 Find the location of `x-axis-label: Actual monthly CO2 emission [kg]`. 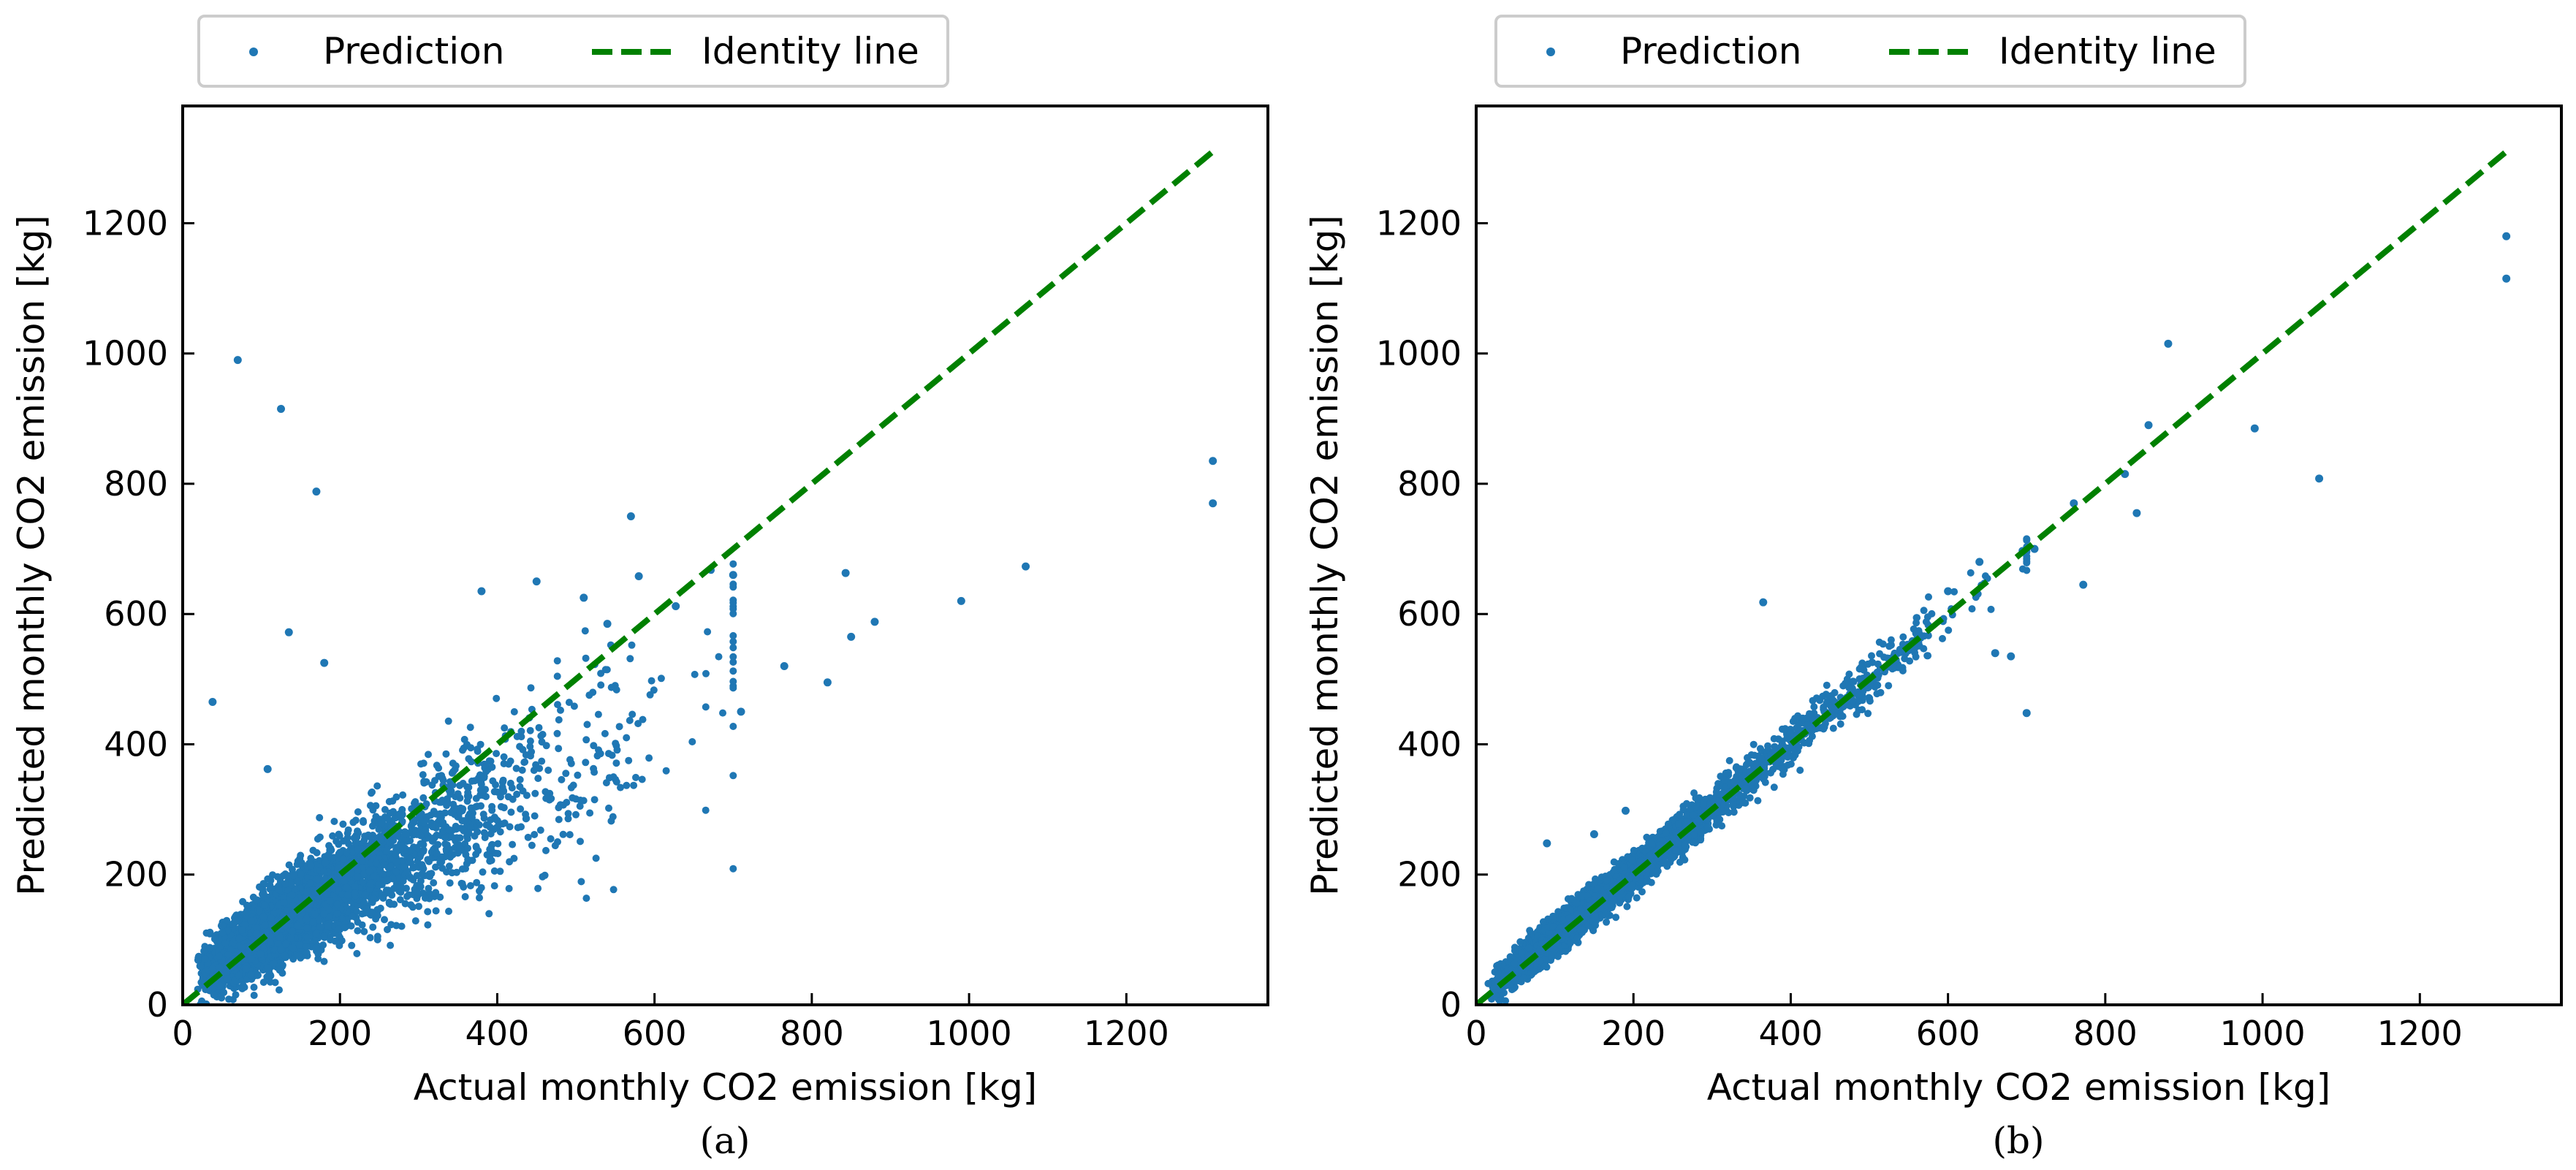

x-axis-label: Actual monthly CO2 emission [kg] is located at coordinates (725, 1087).